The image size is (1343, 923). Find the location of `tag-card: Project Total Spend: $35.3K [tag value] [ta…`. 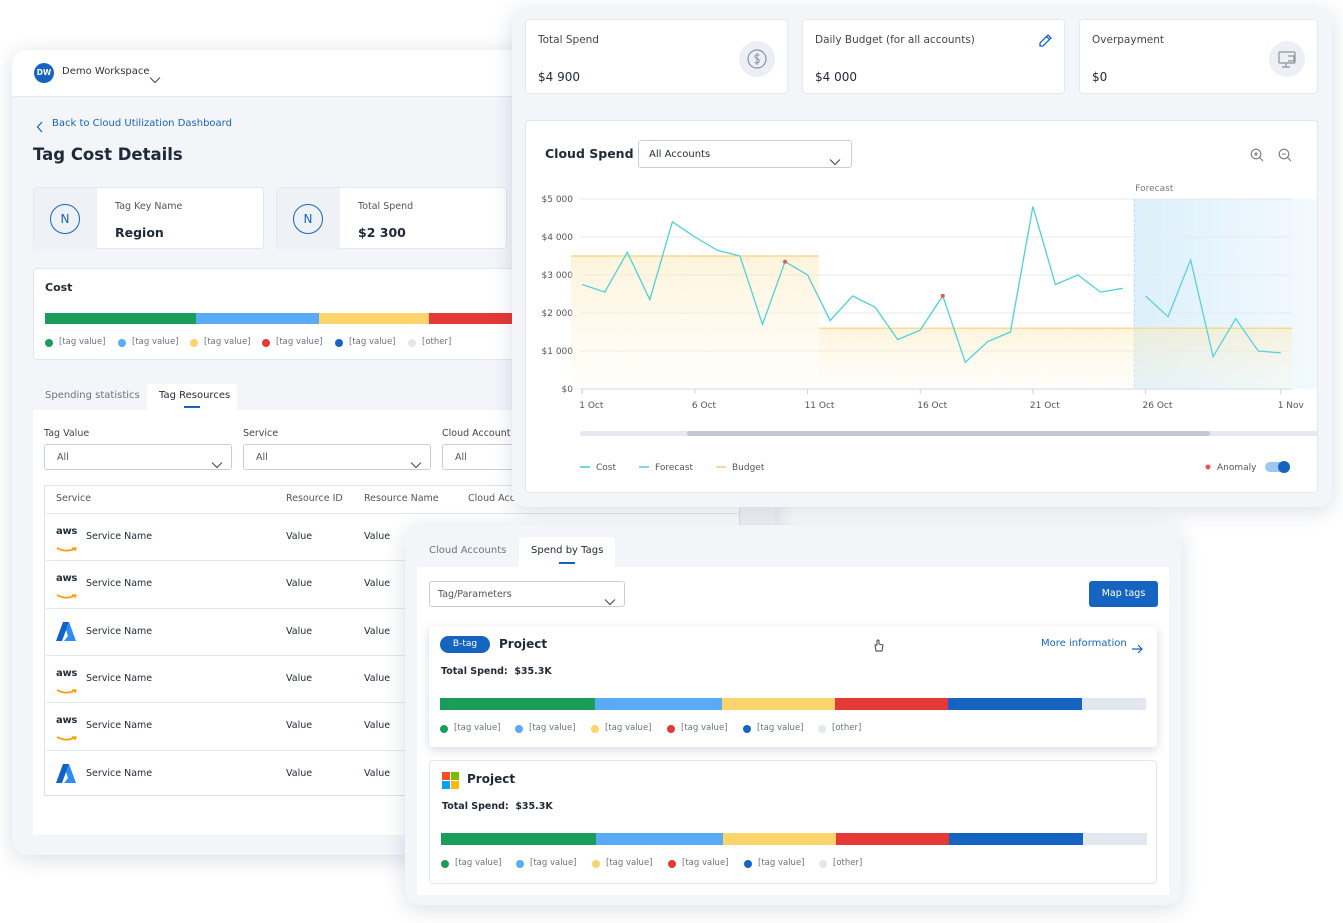

tag-card: Project Total Spend: $35.3K [tag value] [ta… is located at coordinates (793, 822).